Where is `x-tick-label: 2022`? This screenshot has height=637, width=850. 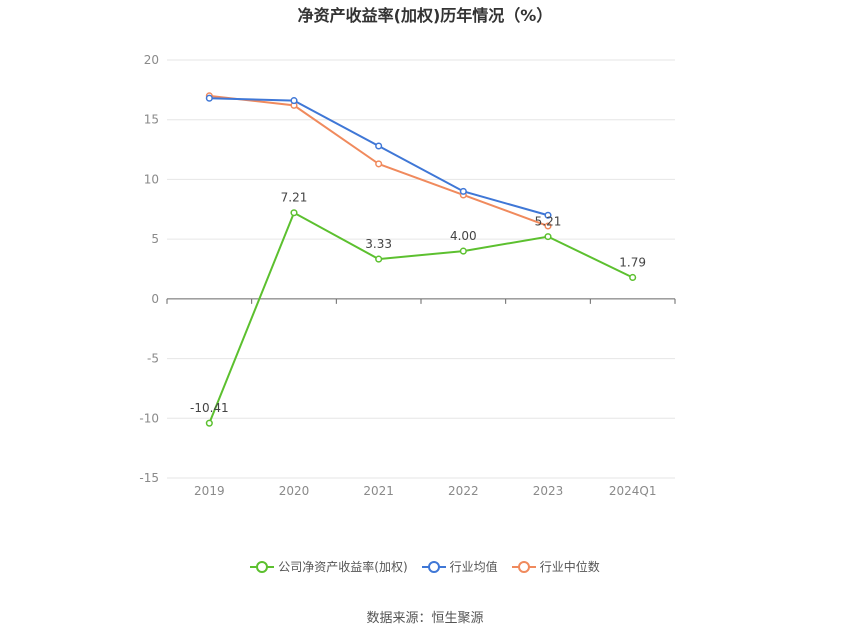 x-tick-label: 2022 is located at coordinates (463, 491).